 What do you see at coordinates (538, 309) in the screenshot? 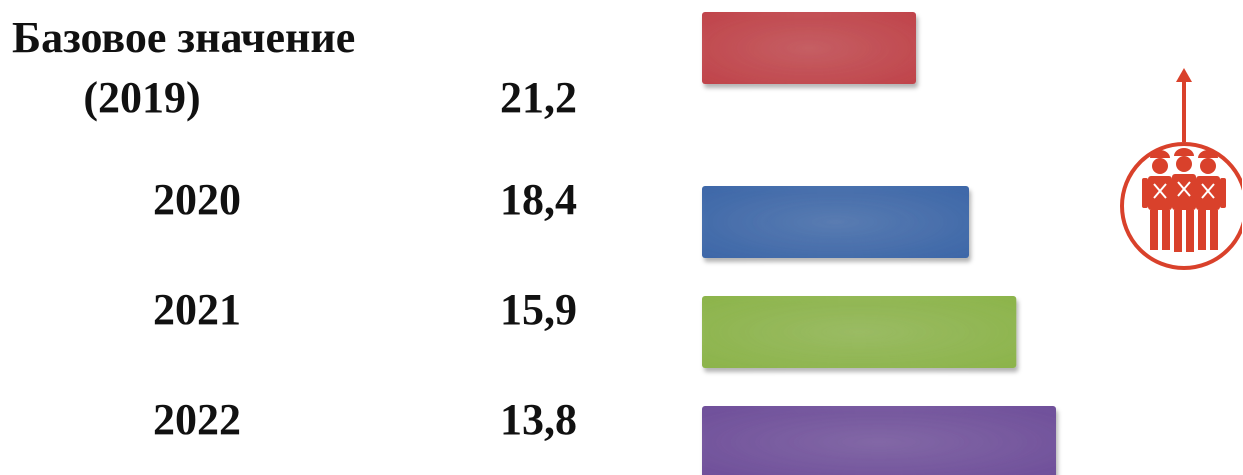
I see `value-label-2021: 15,9` at bounding box center [538, 309].